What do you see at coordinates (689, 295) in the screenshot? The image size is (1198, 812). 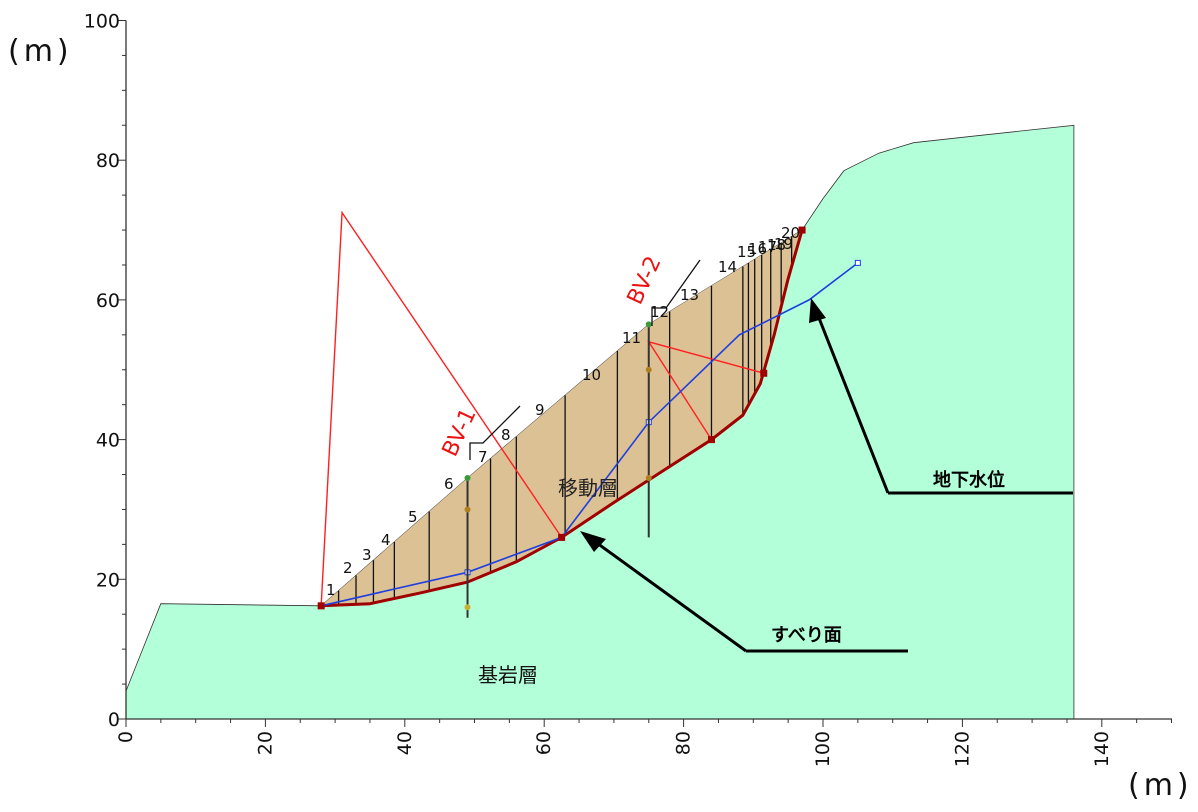 I see `slice-label: 13` at bounding box center [689, 295].